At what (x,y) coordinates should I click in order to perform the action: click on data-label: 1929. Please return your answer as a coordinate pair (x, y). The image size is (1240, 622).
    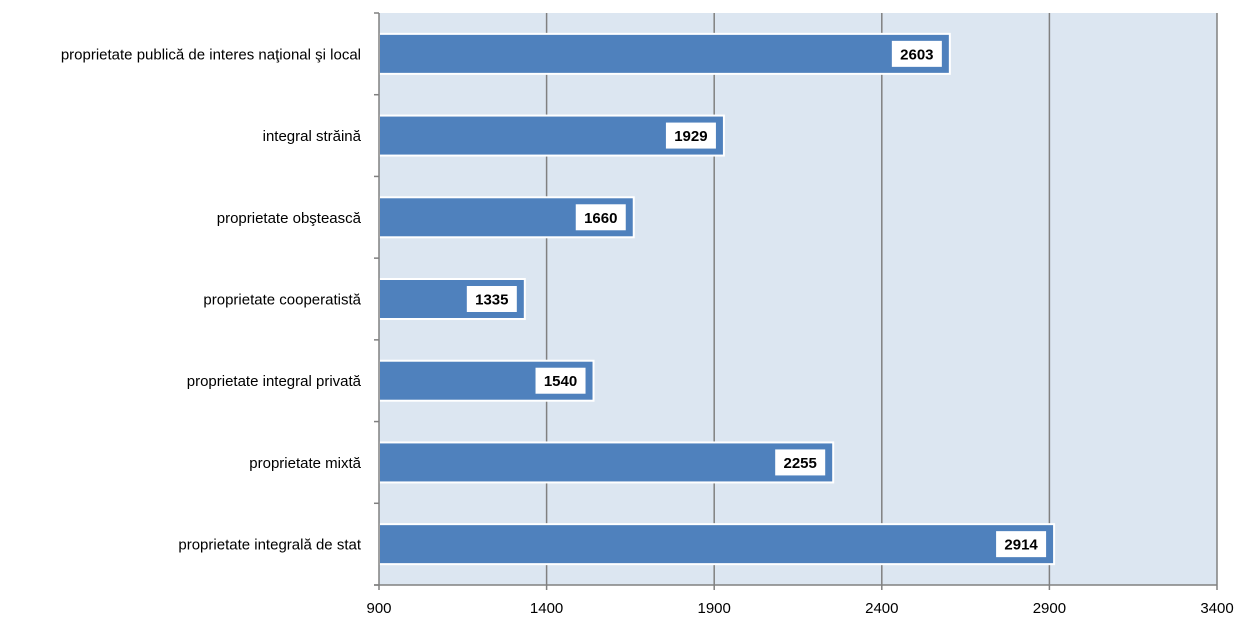
    Looking at the image, I should click on (690, 136).